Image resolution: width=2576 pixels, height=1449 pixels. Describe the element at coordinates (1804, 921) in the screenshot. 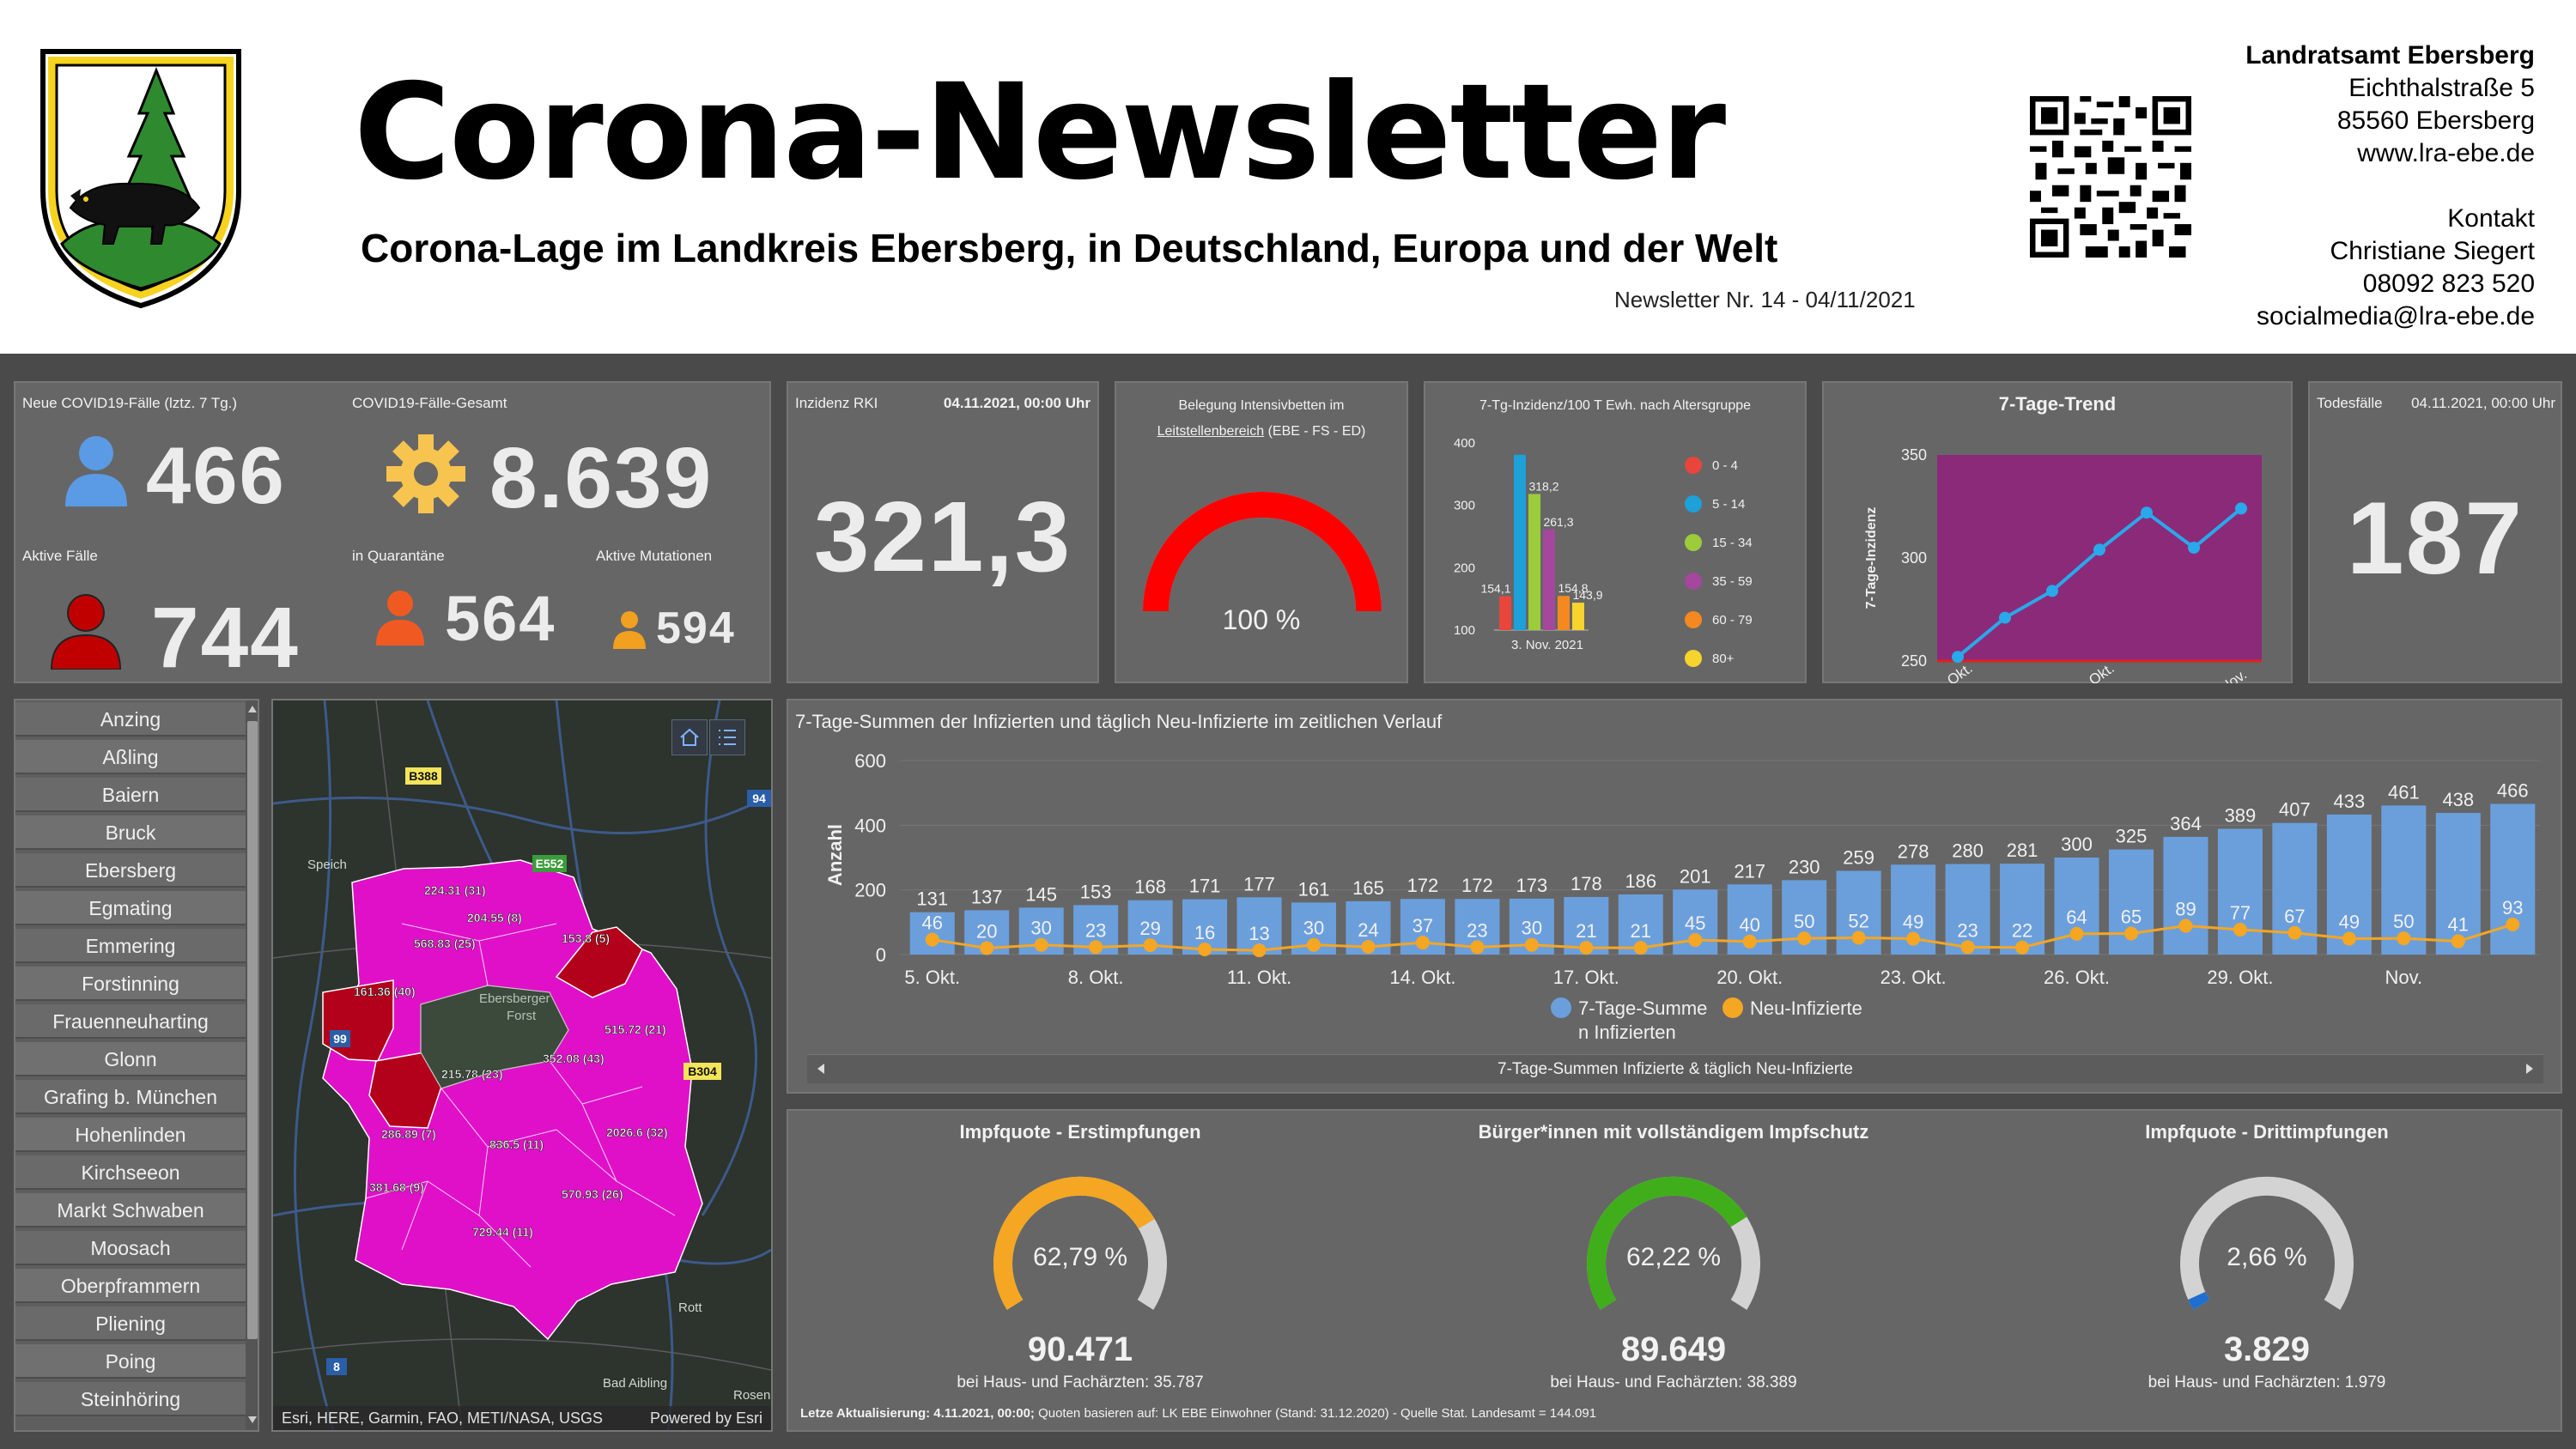

I see `ts-point-label: 50` at that location.